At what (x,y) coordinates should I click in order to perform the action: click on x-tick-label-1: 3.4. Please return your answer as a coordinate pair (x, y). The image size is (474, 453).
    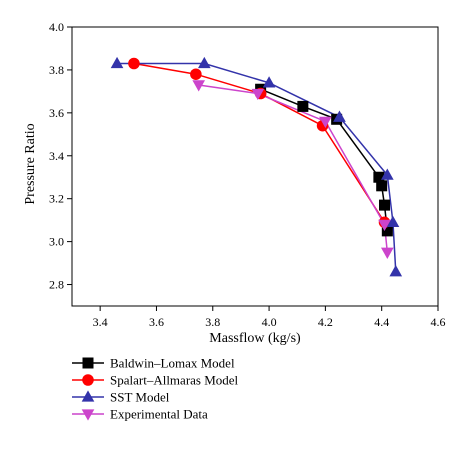
    Looking at the image, I should click on (100, 322).